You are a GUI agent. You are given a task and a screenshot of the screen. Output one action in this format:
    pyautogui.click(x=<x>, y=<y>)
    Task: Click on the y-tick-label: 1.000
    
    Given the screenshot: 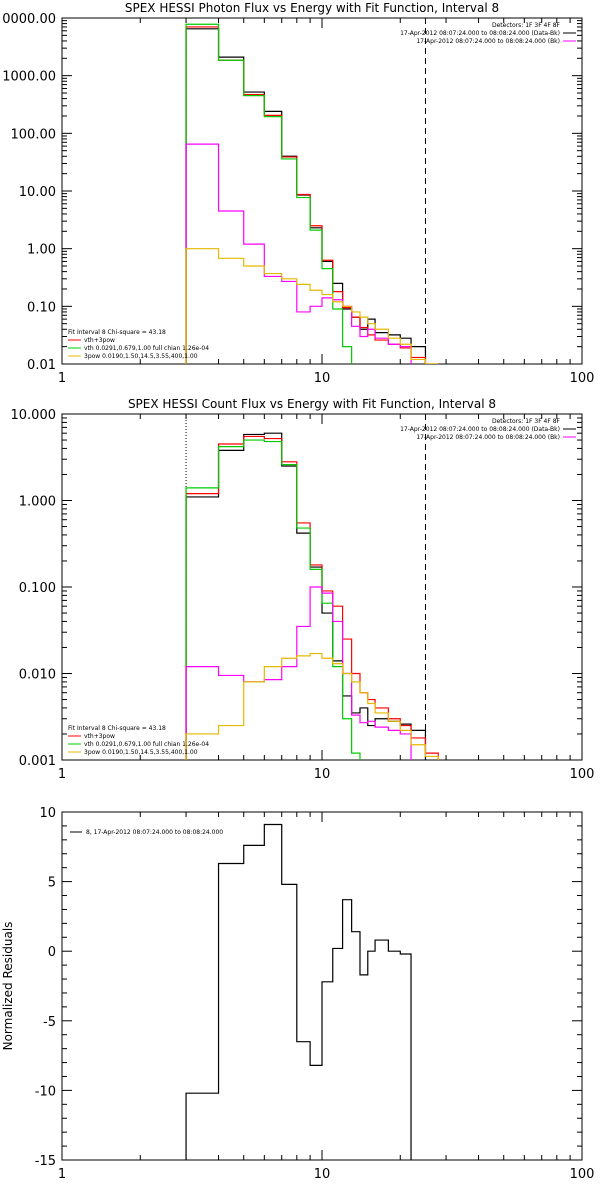 What is the action you would take?
    pyautogui.click(x=37, y=502)
    